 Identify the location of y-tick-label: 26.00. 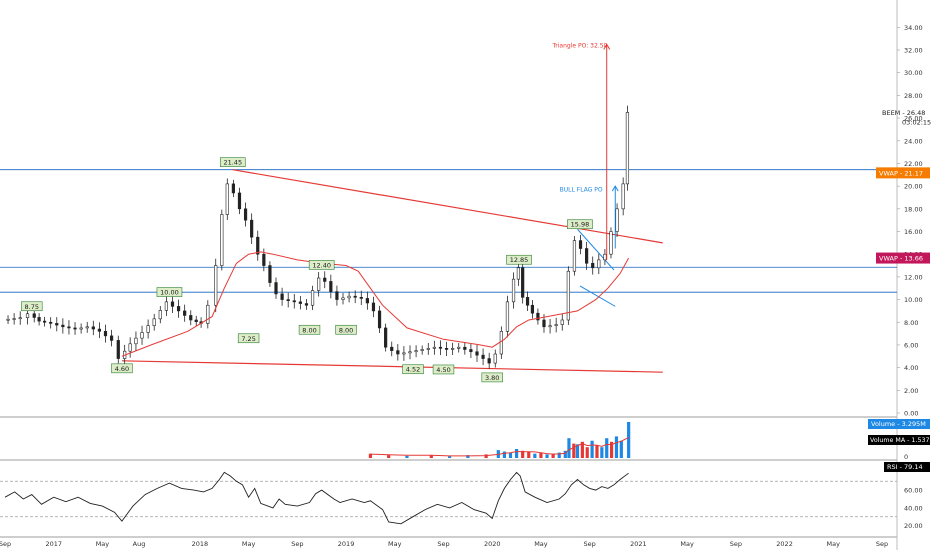
(913, 119).